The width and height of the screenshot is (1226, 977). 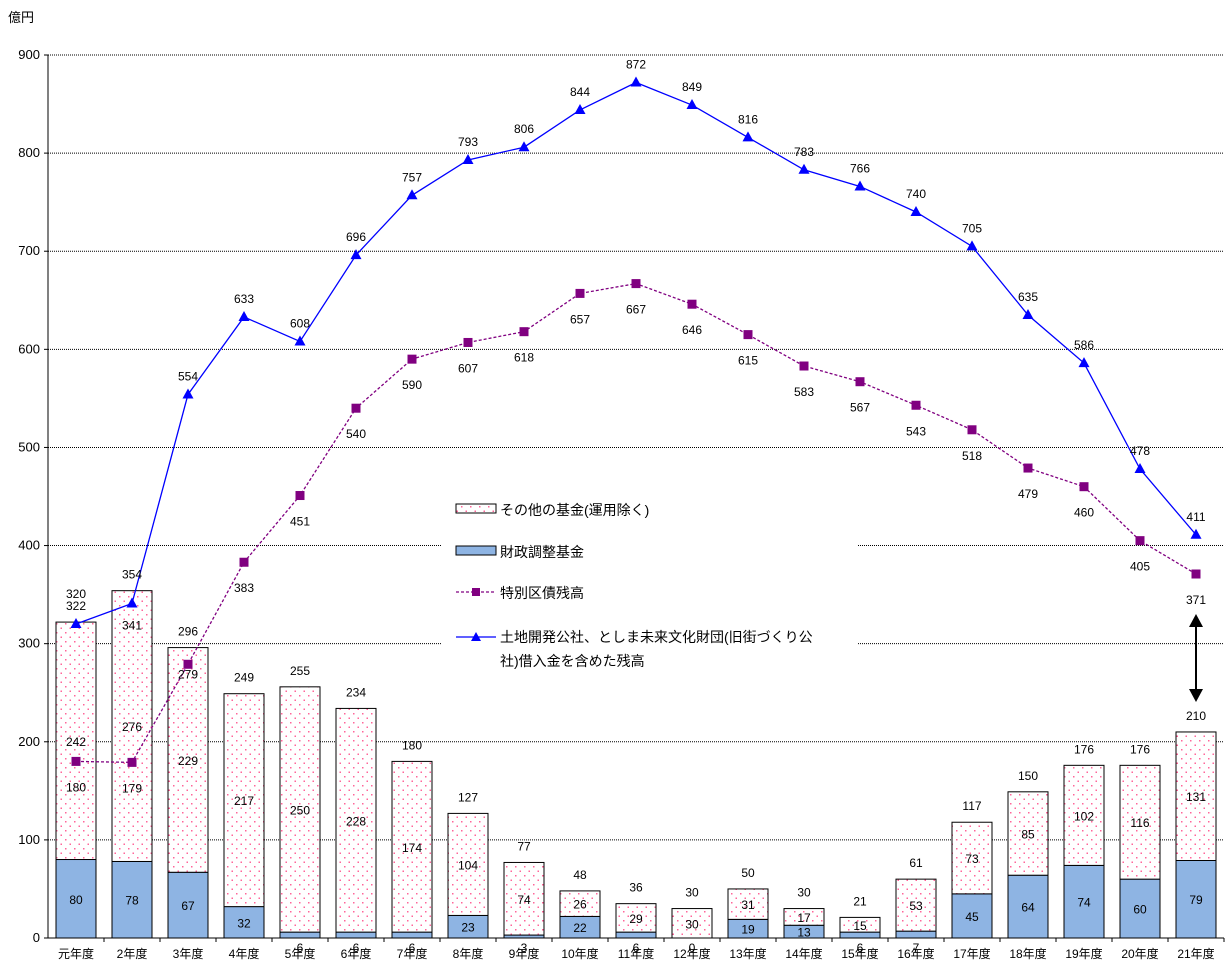 I want to click on x-tick-label: 10年度, so click(x=579, y=953).